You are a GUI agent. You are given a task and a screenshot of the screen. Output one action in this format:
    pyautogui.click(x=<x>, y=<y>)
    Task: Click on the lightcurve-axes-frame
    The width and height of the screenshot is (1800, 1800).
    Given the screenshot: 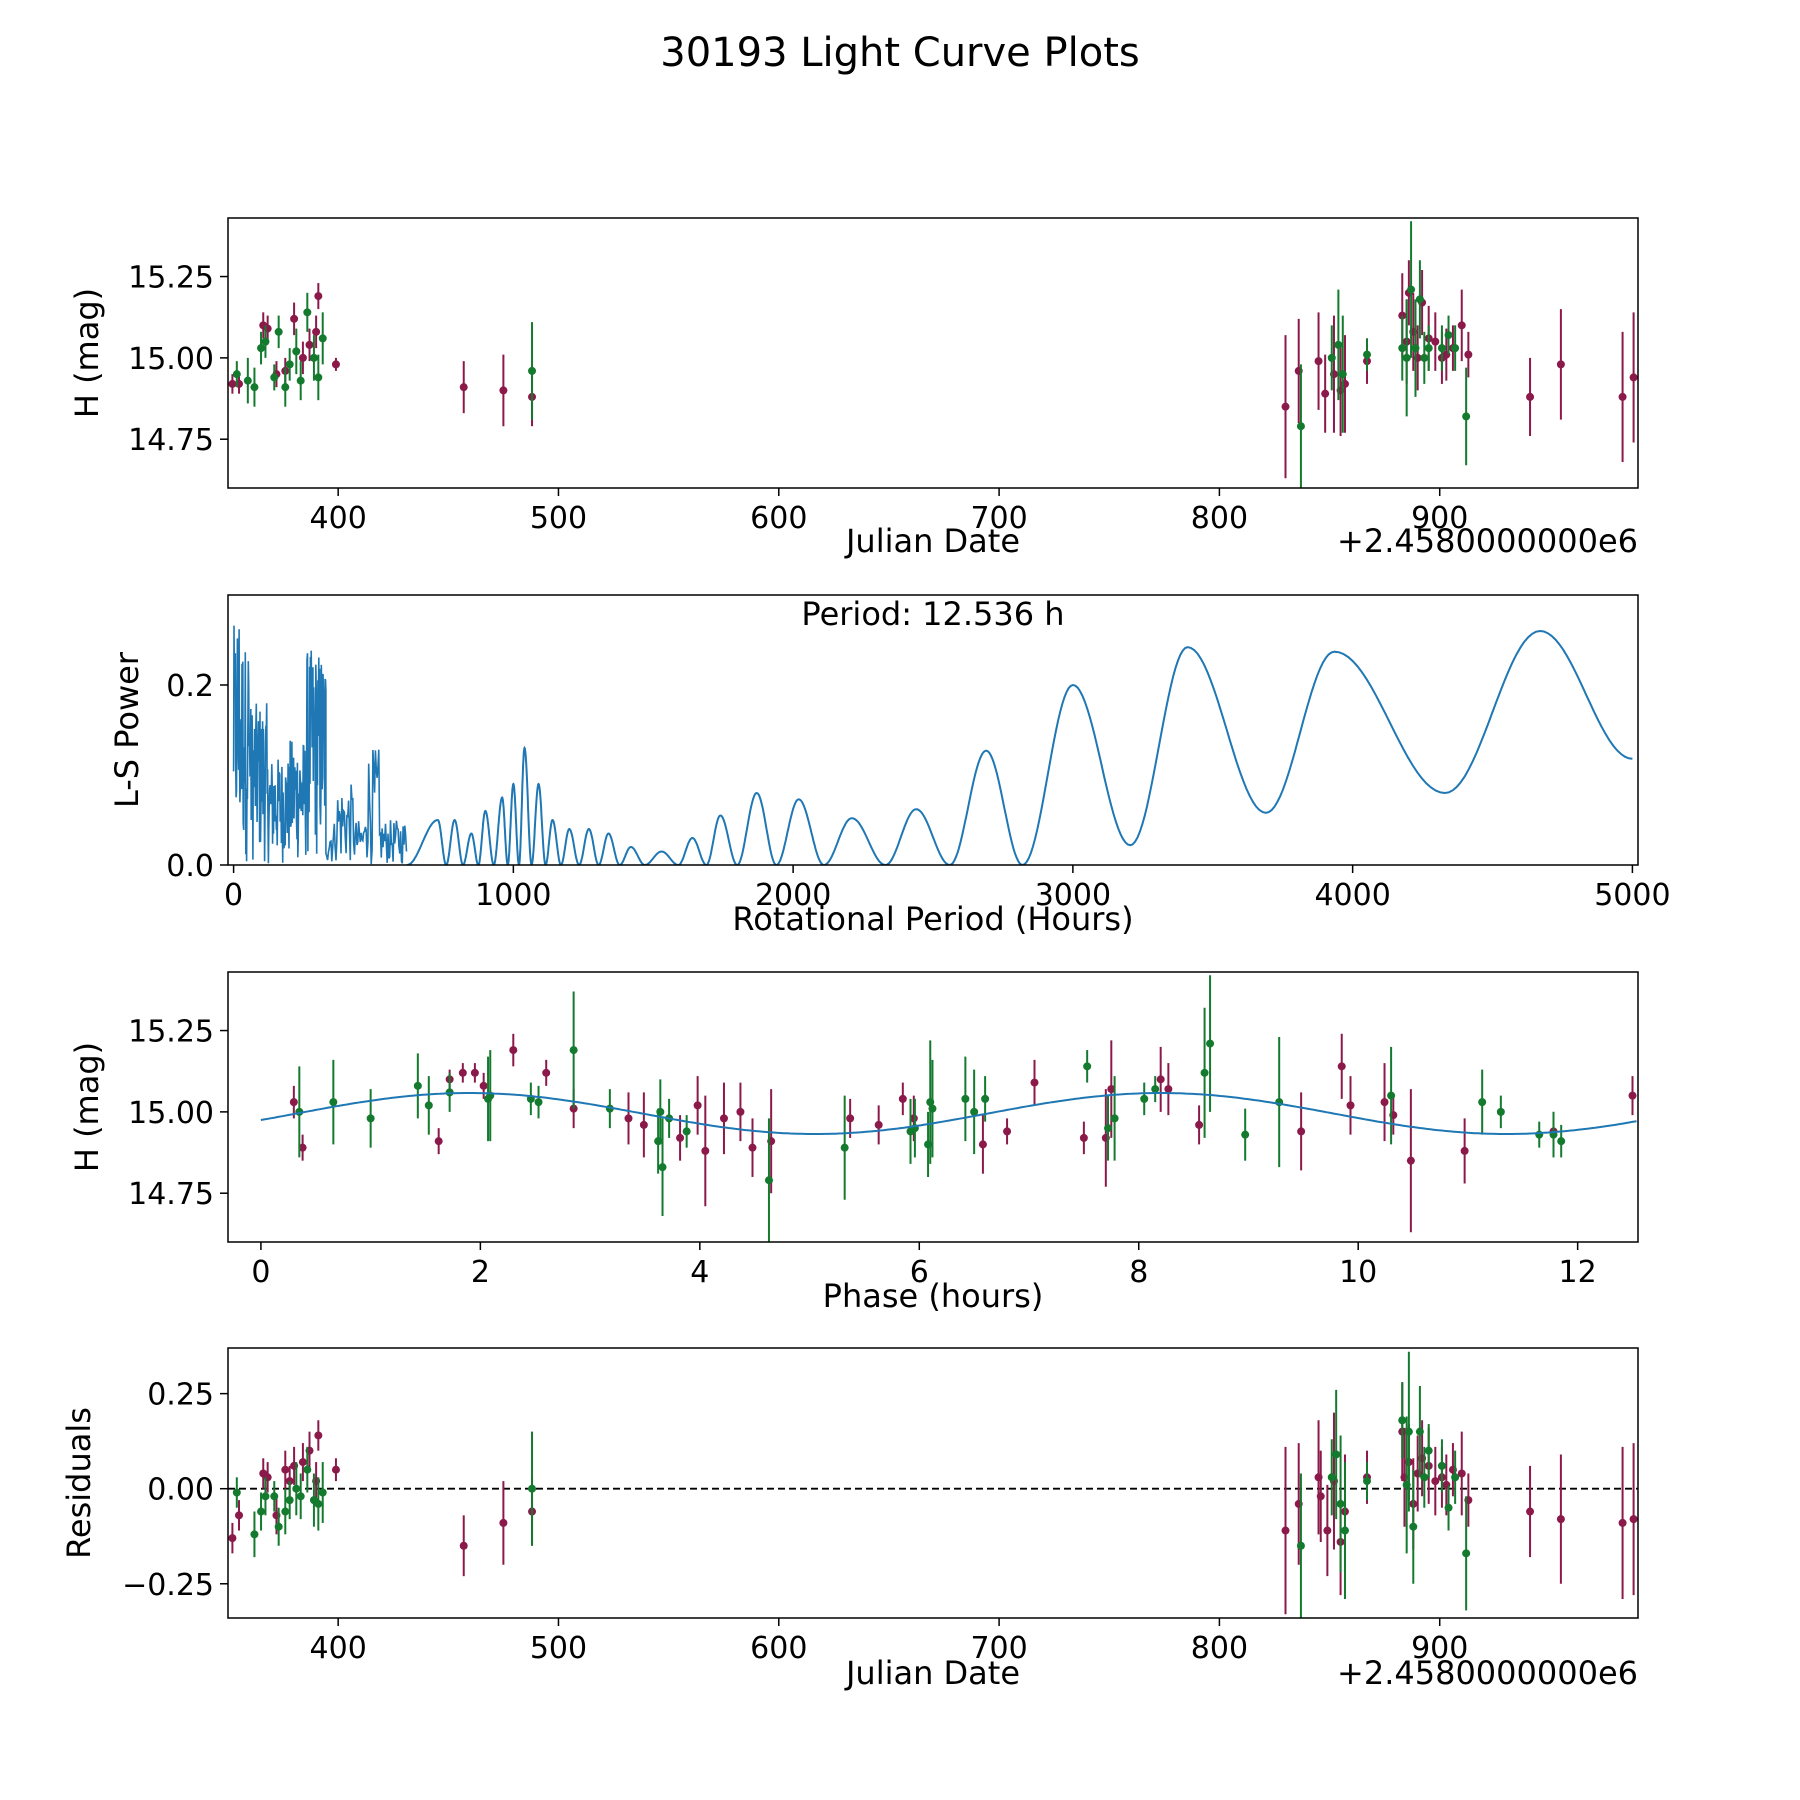 What is the action you would take?
    pyautogui.click(x=933, y=353)
    